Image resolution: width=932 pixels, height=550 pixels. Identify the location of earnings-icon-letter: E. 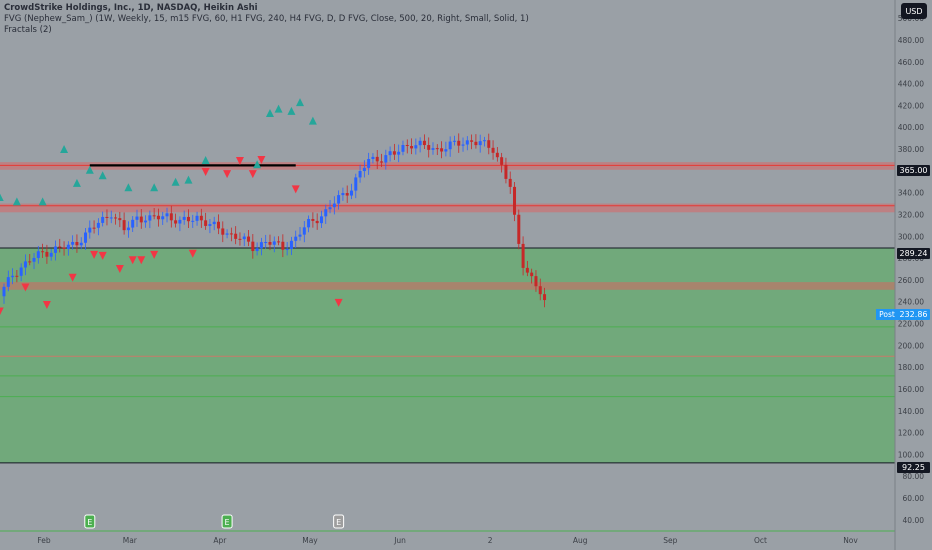
(338, 522).